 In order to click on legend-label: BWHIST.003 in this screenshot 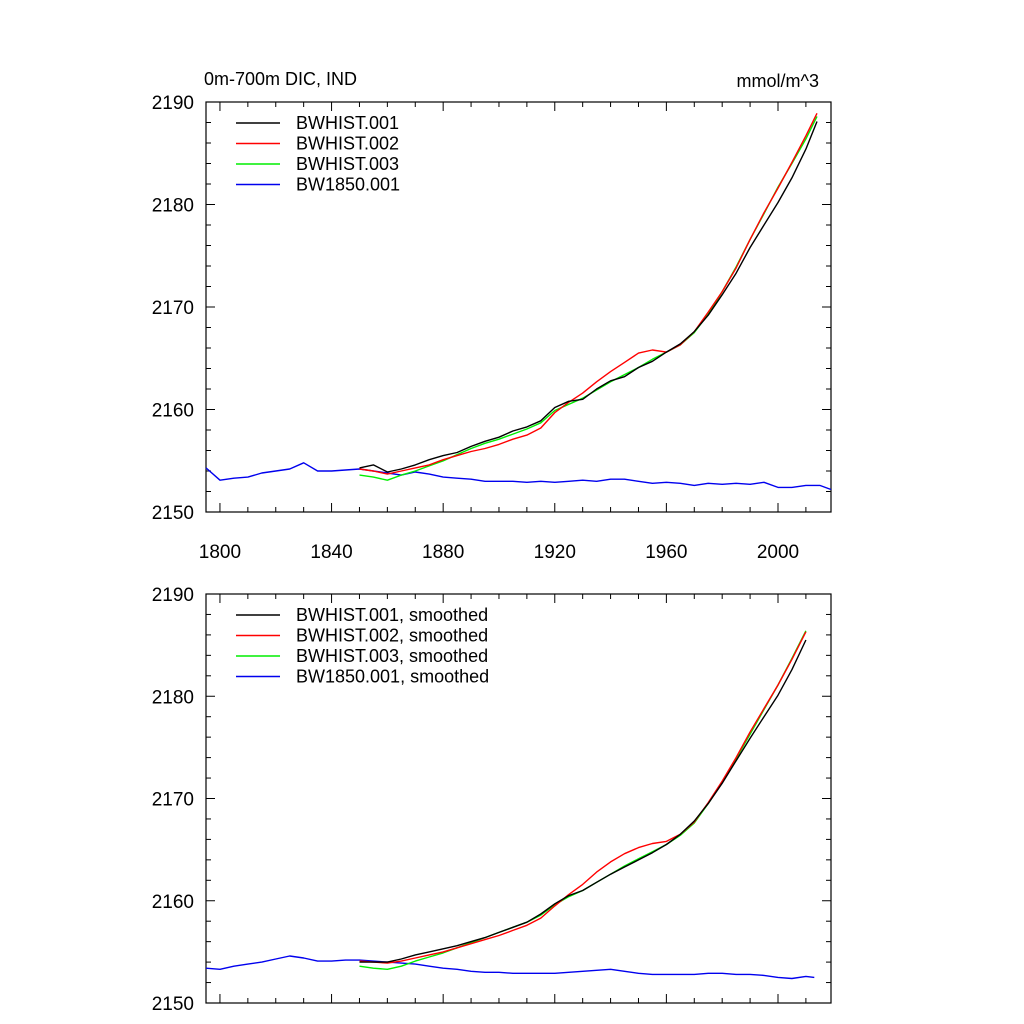, I will do `click(347, 164)`.